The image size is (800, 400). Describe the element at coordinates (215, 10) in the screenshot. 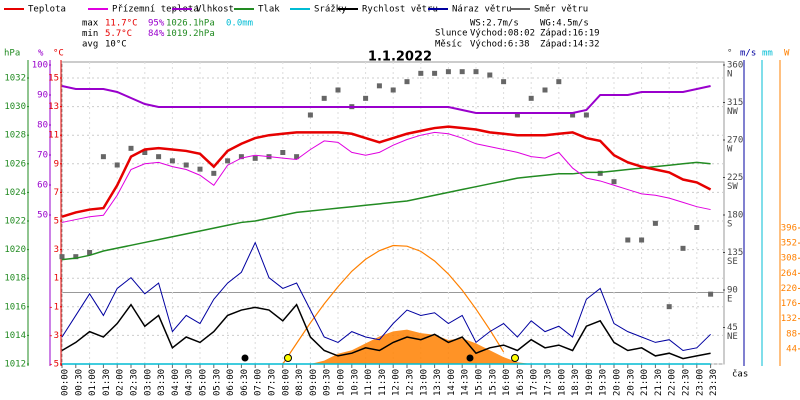

I see `legend-label: Vlhkost` at that location.